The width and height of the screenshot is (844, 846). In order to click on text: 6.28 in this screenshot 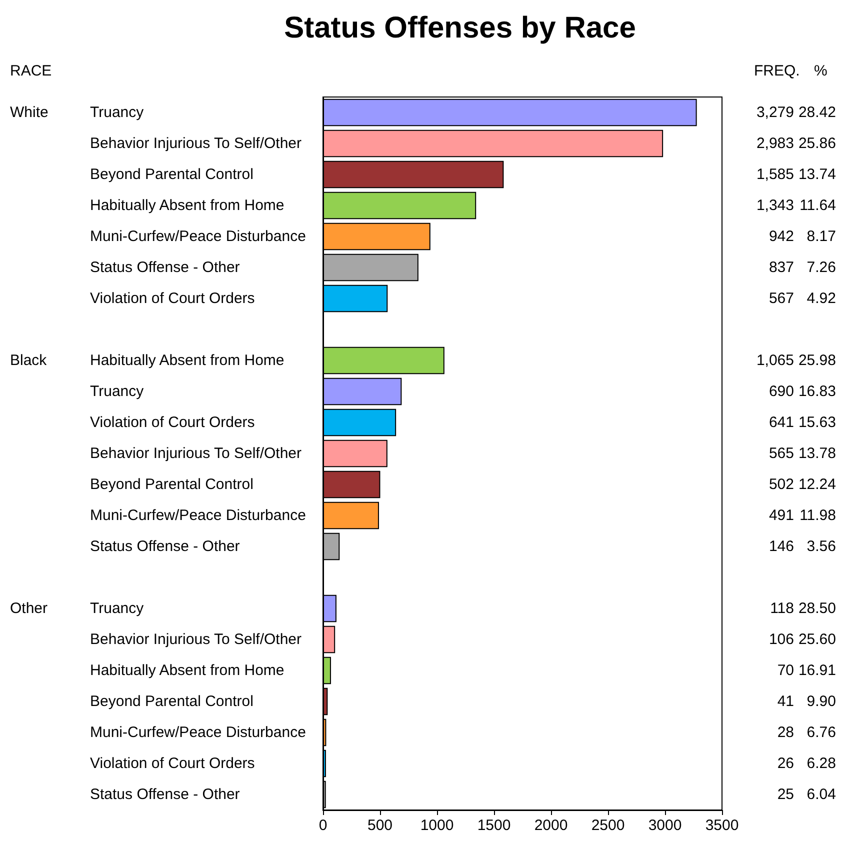, I will do `click(821, 763)`.